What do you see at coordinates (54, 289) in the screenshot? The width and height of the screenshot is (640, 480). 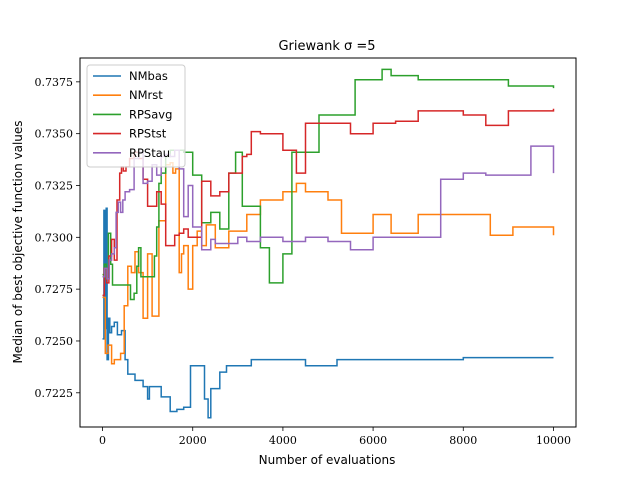 I see `y-tick-label: 0.7275` at bounding box center [54, 289].